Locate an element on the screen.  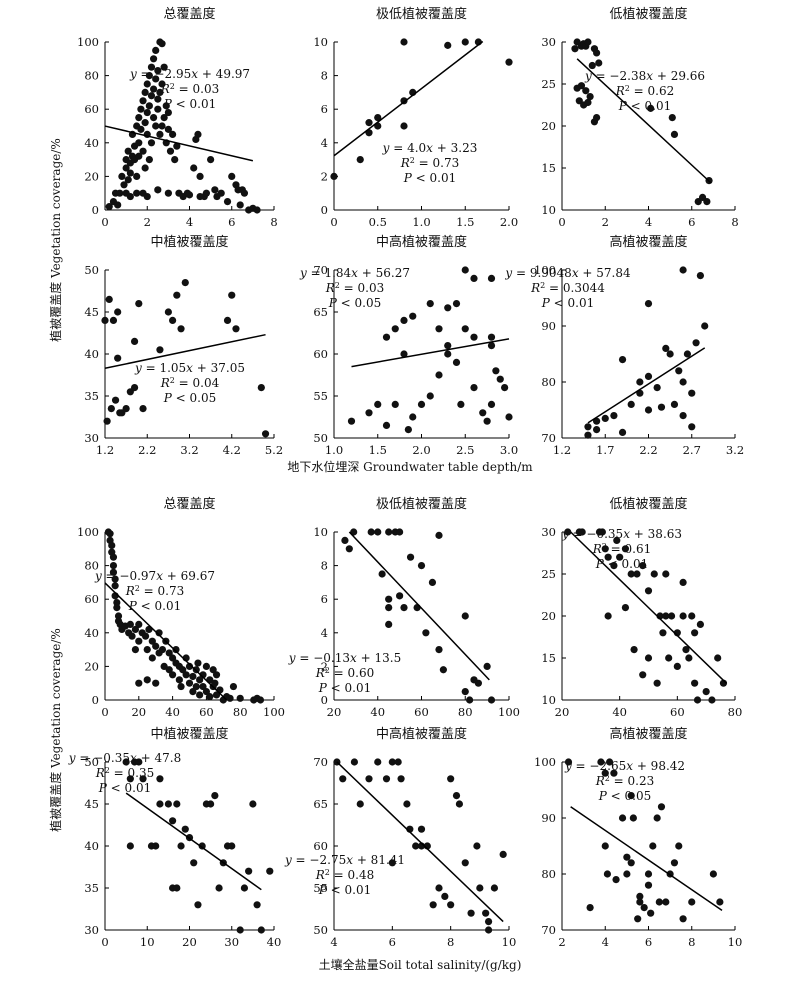
panel-title: 极低植被覆盖度 is located at coordinates (421, 504).